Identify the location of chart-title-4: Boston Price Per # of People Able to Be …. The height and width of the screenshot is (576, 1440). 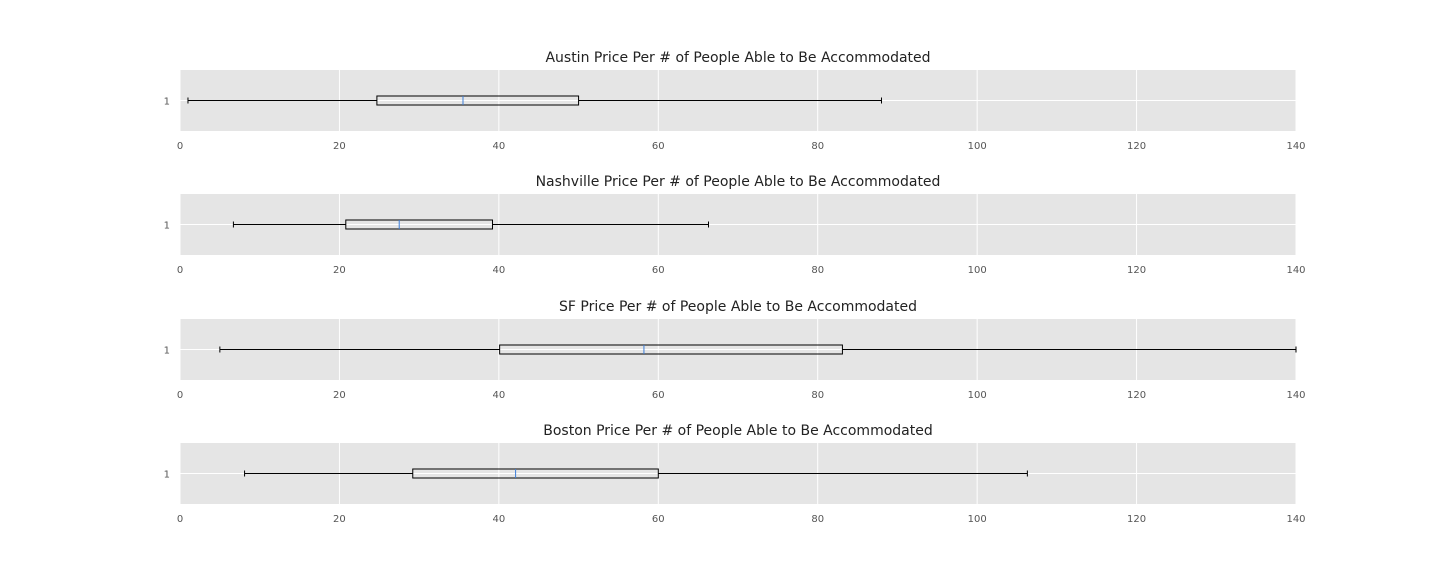
(737, 431).